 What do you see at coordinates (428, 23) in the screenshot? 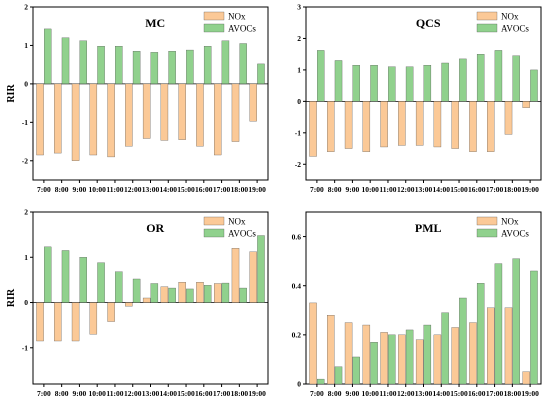
I see `panel-title: QCS` at bounding box center [428, 23].